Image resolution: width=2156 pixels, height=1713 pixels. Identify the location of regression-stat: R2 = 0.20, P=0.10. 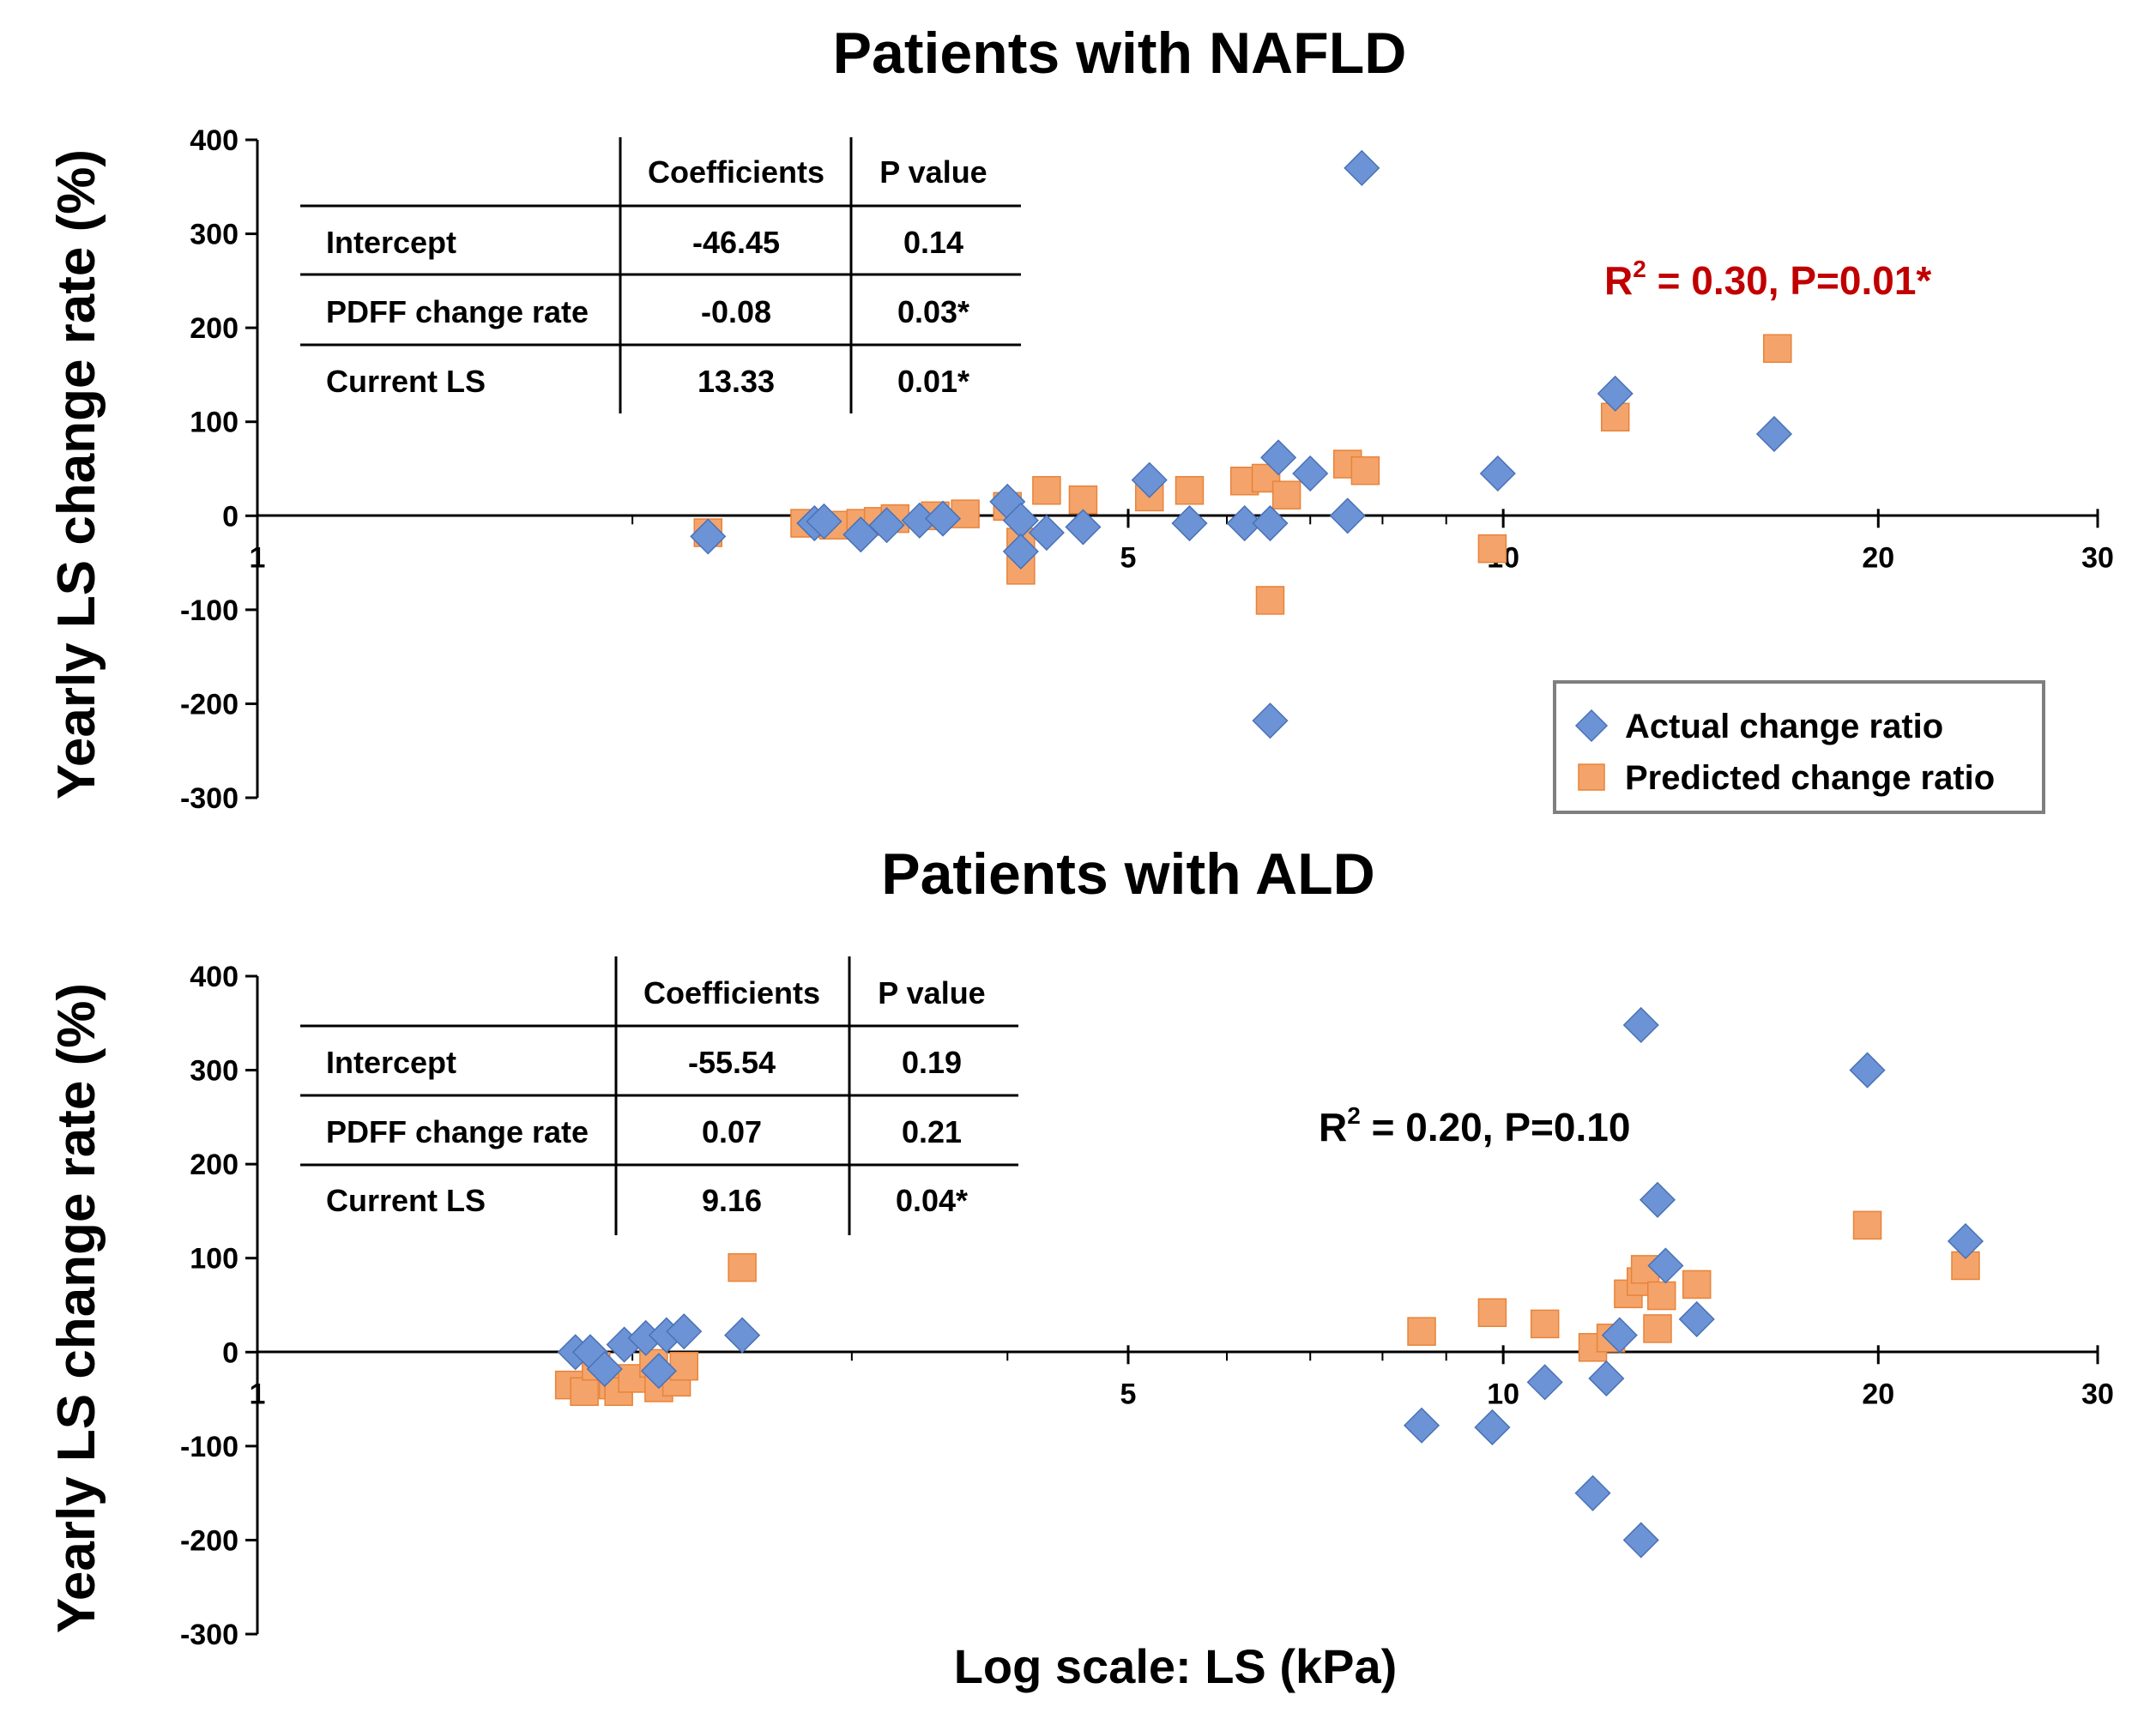
(1474, 1125).